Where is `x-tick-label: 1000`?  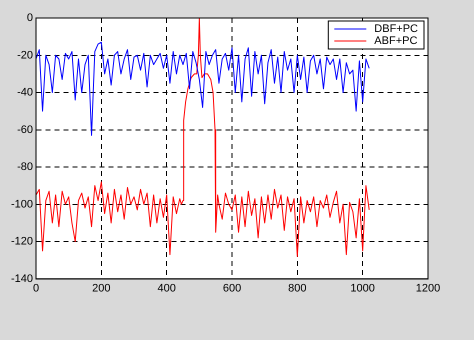 x-tick-label: 1000 is located at coordinates (362, 288).